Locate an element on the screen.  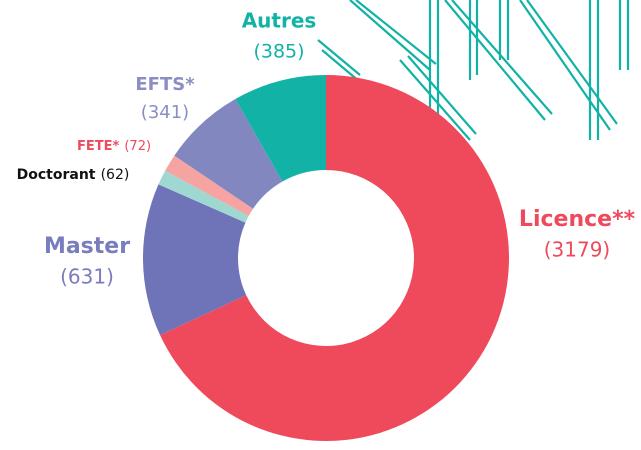
slice-label: FETE* (72) is located at coordinates (114, 145).